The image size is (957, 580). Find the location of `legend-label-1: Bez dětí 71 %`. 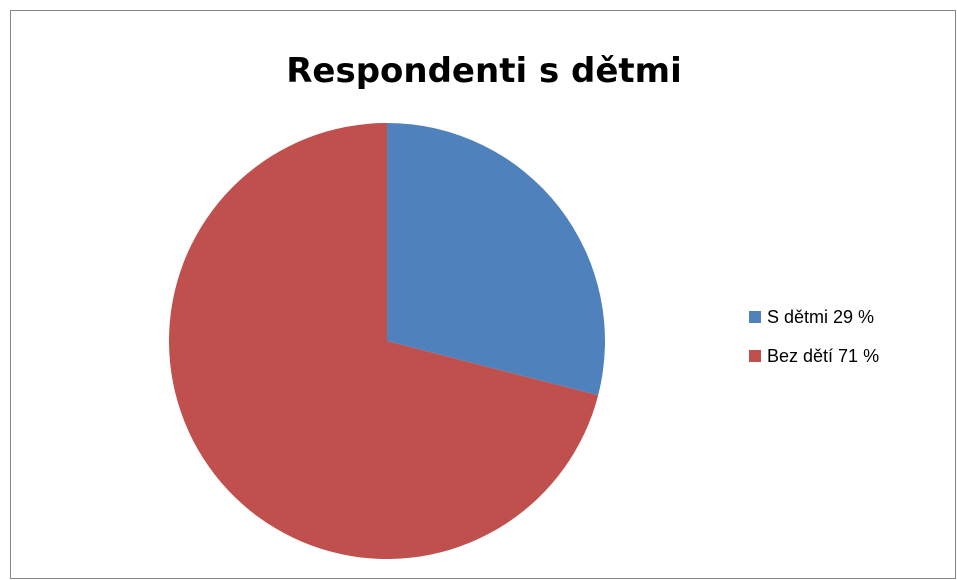

legend-label-1: Bez dětí 71 % is located at coordinates (823, 356).